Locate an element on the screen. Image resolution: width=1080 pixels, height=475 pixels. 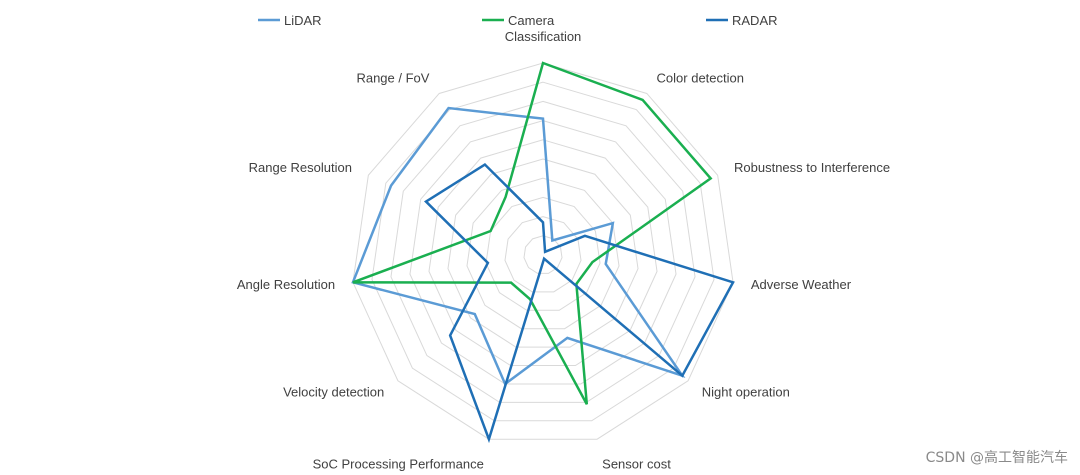
axis-label: Angle Resolution is located at coordinates (286, 284).